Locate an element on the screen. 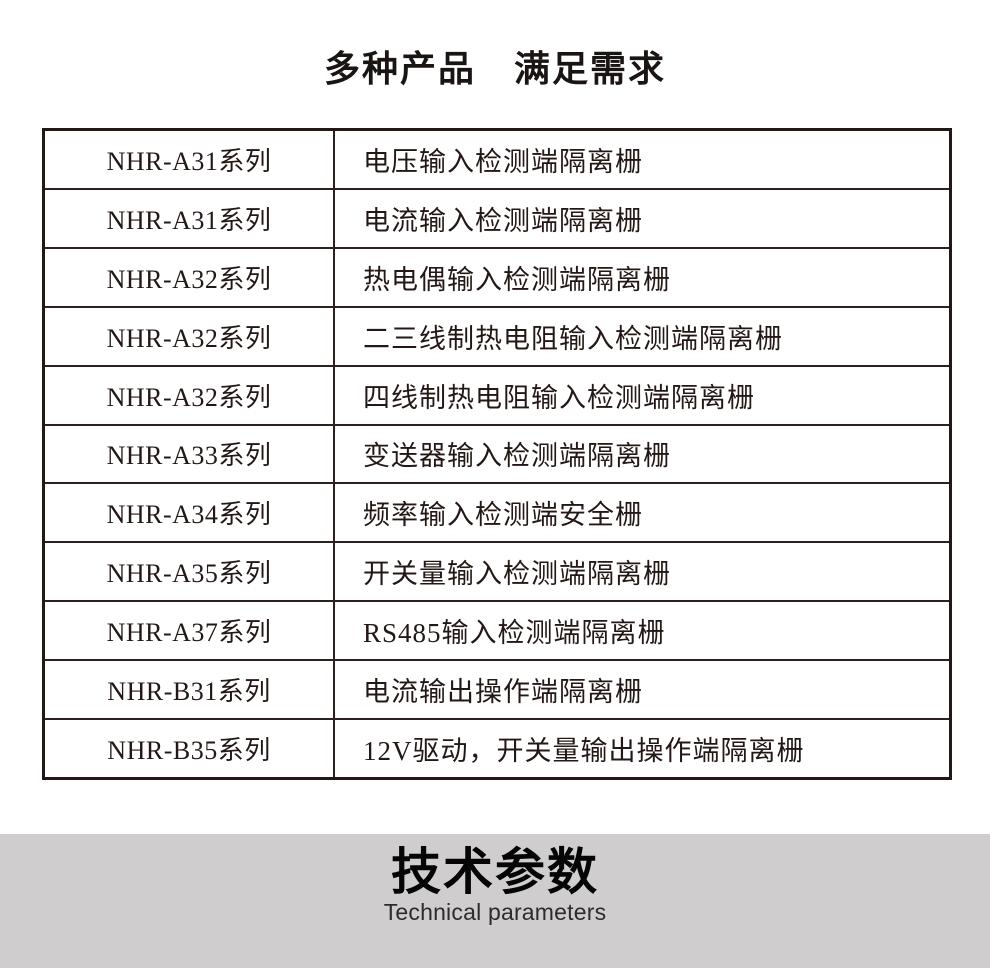 This screenshot has width=990, height=968. page-title: 多种产品 满足需求 is located at coordinates (494, 68).